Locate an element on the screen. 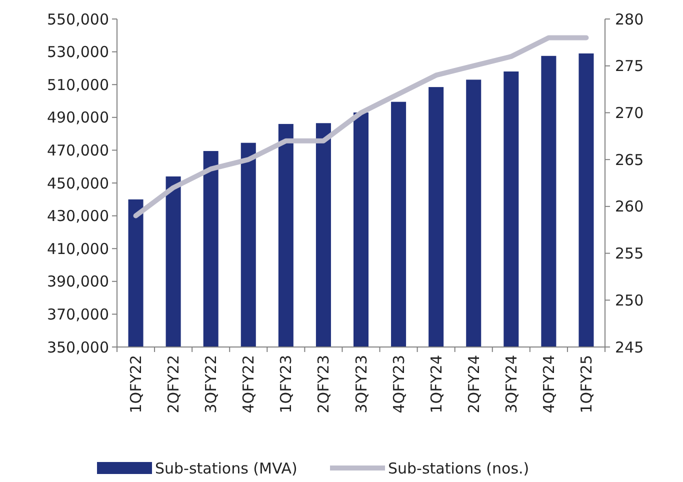  x-tick-label: 4QFY22 is located at coordinates (249, 384).